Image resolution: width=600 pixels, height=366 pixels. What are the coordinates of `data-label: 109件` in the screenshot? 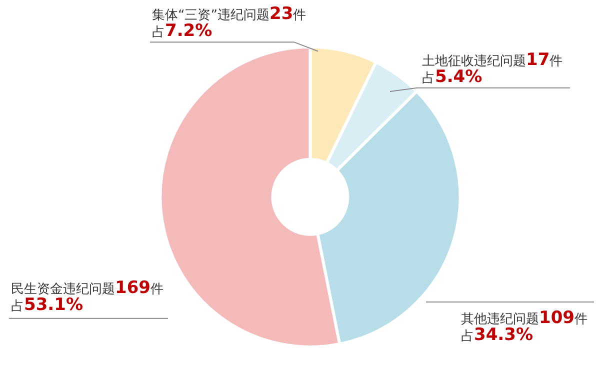 It's located at (563, 318).